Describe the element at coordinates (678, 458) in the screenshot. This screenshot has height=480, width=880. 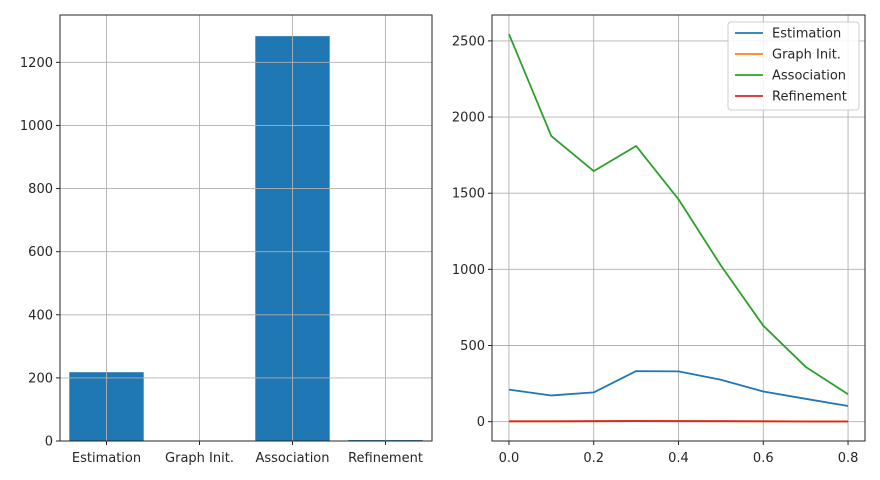
I see `x-tick-label: 0.4` at that location.